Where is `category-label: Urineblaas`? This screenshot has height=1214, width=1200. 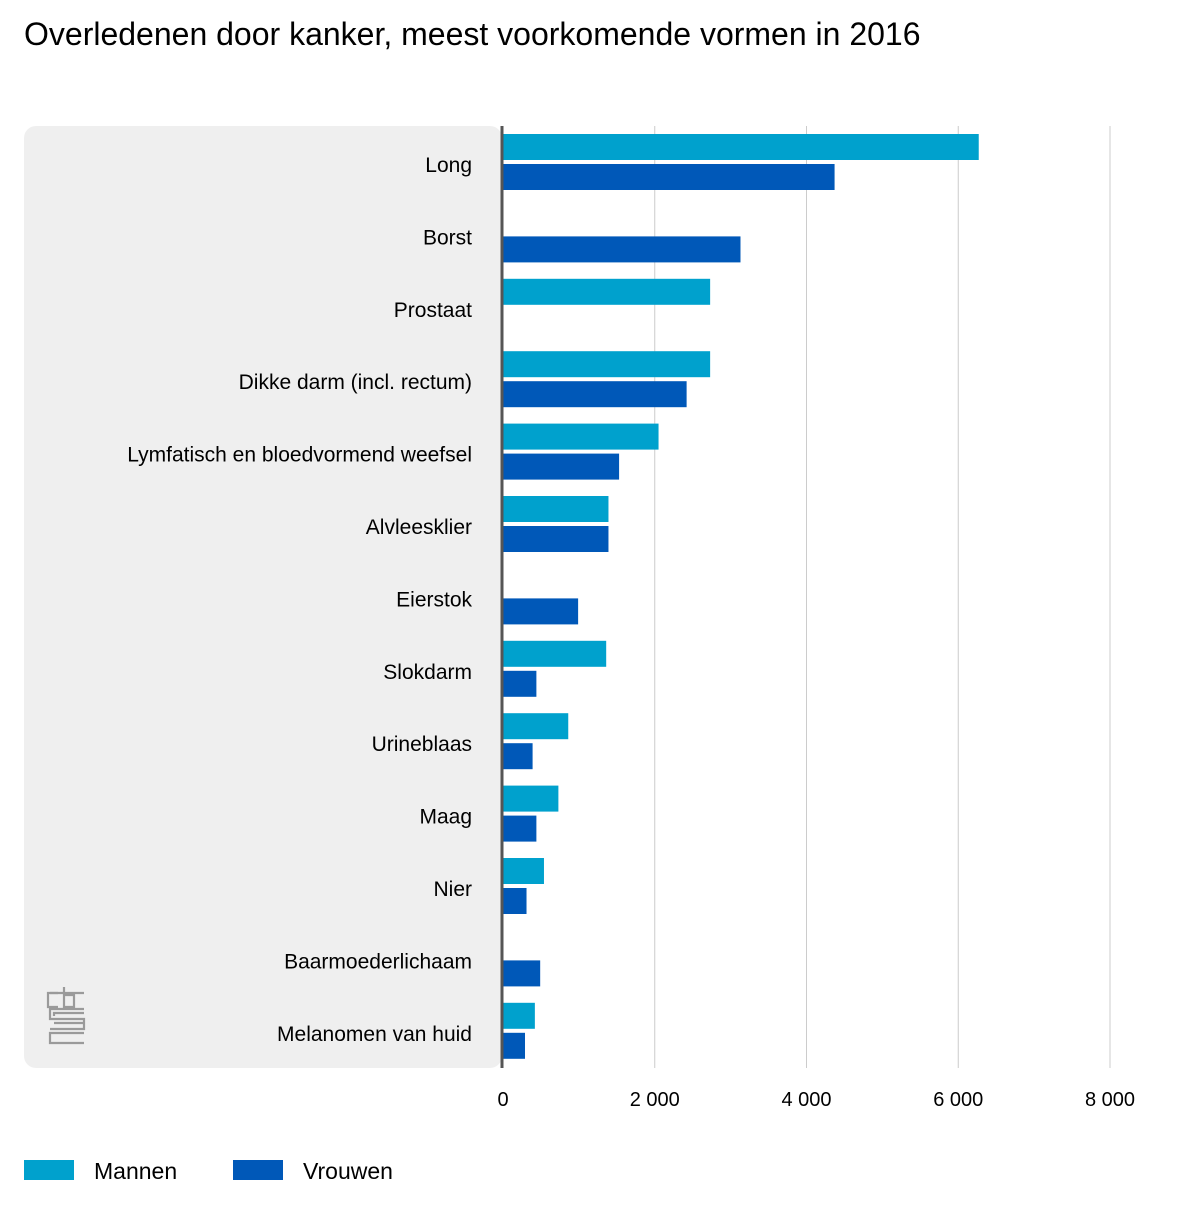
category-label: Urineblaas is located at coordinates (422, 744).